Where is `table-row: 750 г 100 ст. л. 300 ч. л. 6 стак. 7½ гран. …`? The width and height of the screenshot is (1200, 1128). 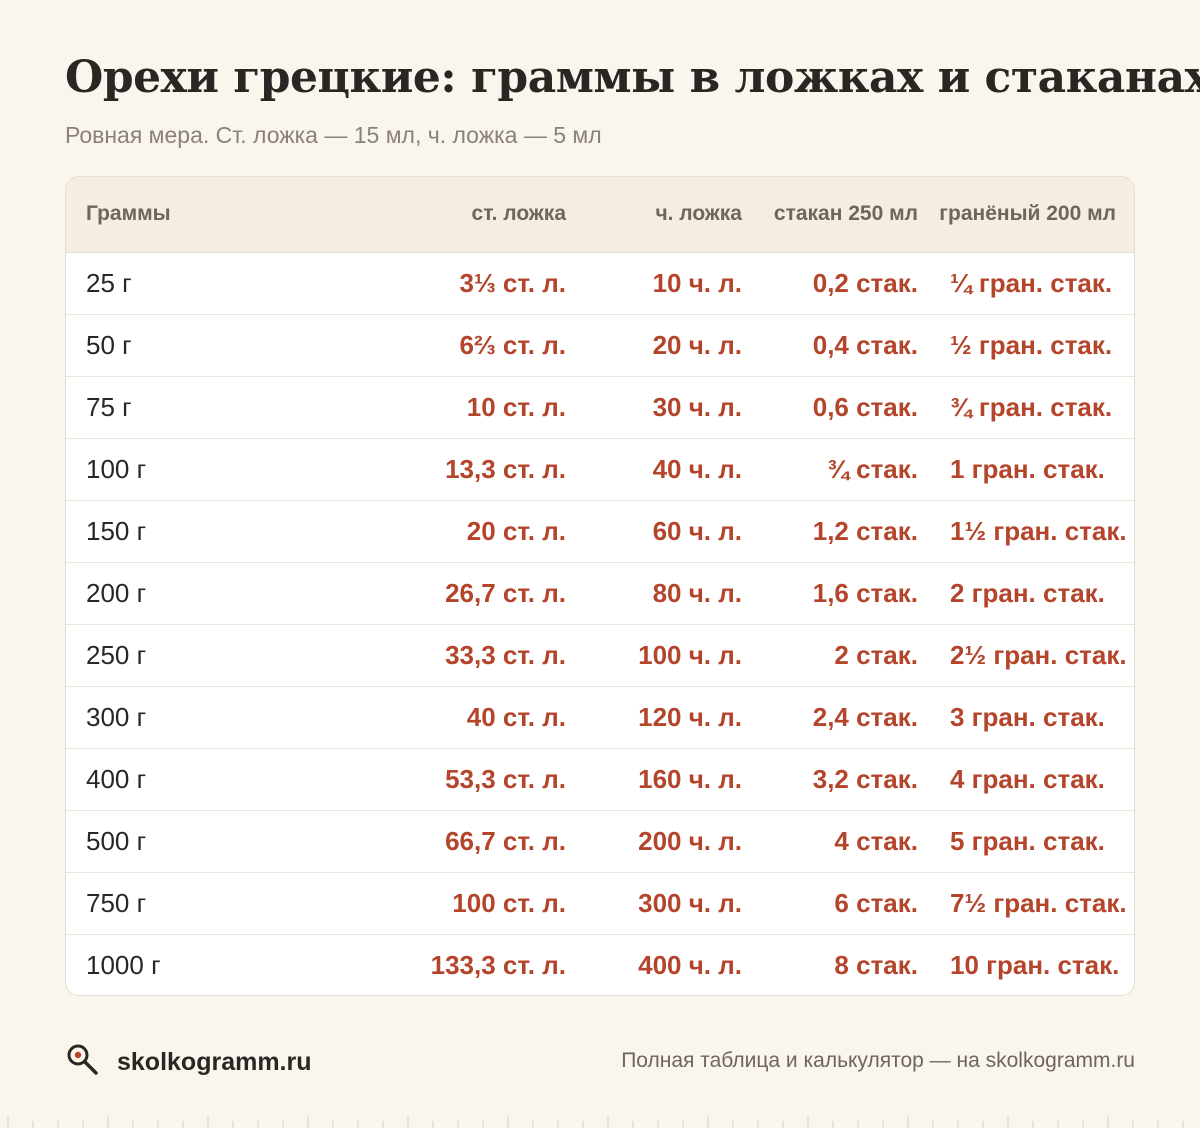 table-row: 750 г 100 ст. л. 300 ч. л. 6 стак. 7½ гран. … is located at coordinates (600, 903).